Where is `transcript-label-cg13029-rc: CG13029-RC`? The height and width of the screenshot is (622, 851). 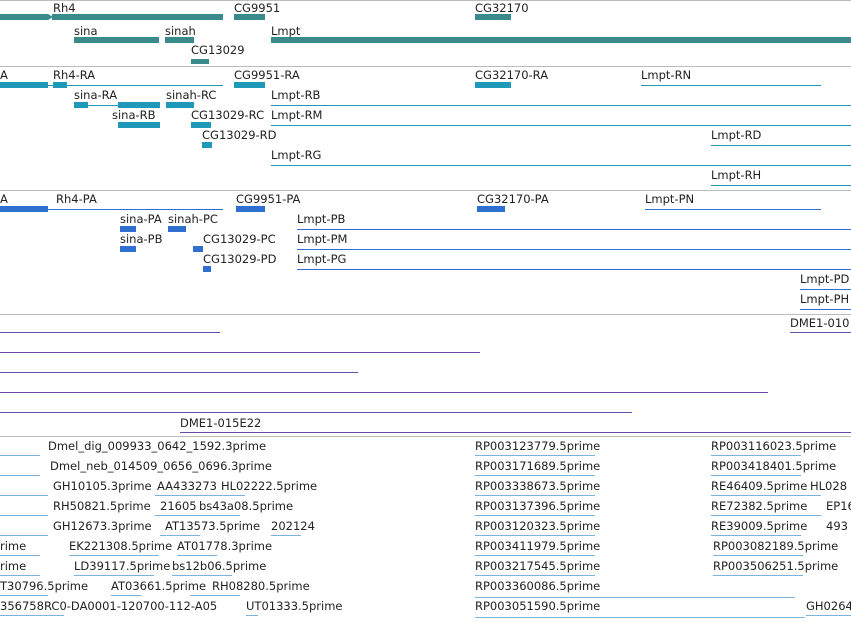 transcript-label-cg13029-rc: CG13029-RC is located at coordinates (228, 115).